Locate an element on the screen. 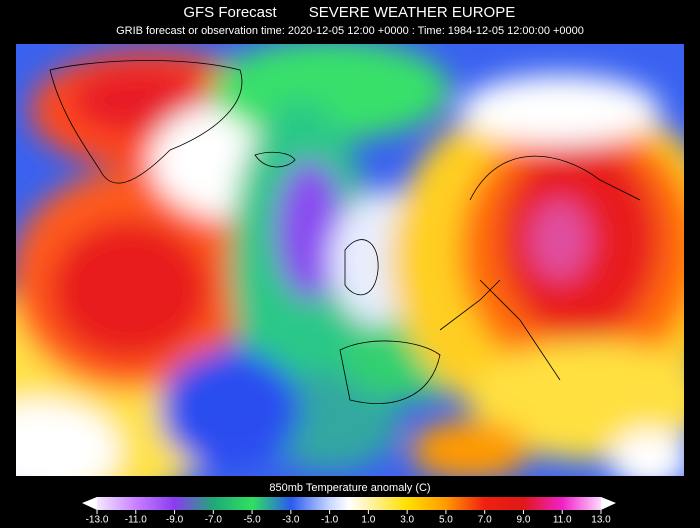 The height and width of the screenshot is (528, 700). colorbar-tick-label: -1.0 is located at coordinates (330, 520).